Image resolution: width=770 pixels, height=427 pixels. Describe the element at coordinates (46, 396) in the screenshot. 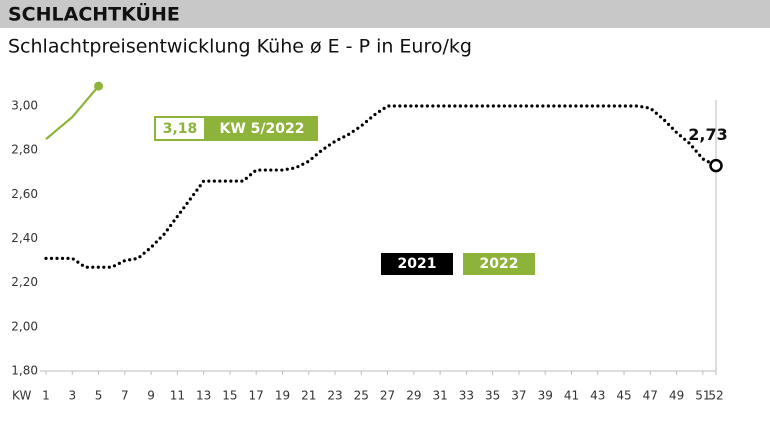

I see `x-tick-label: 1` at that location.